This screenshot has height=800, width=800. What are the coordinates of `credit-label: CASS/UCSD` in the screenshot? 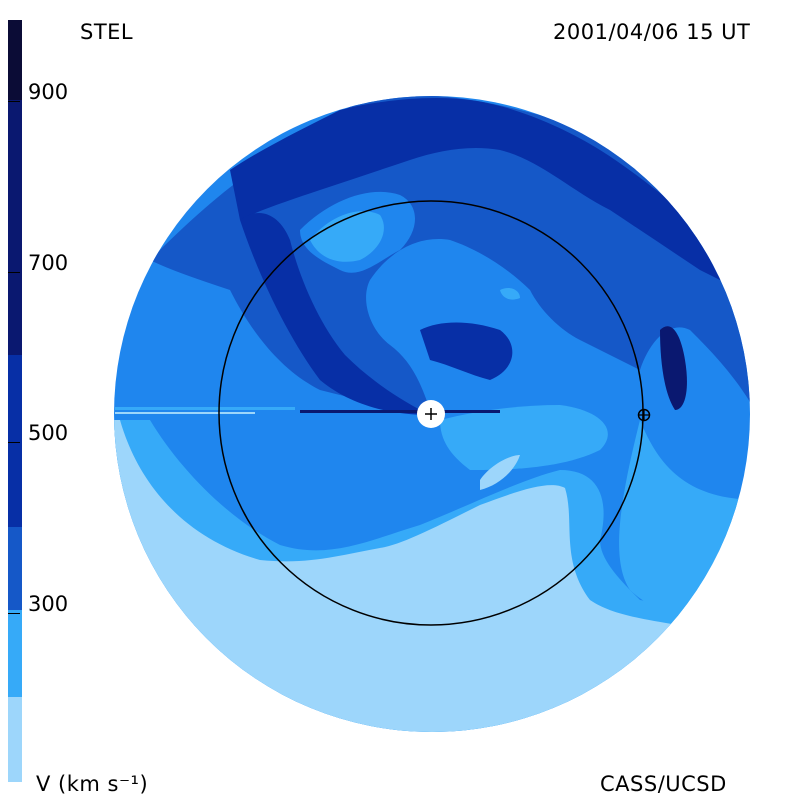 It's located at (663, 784).